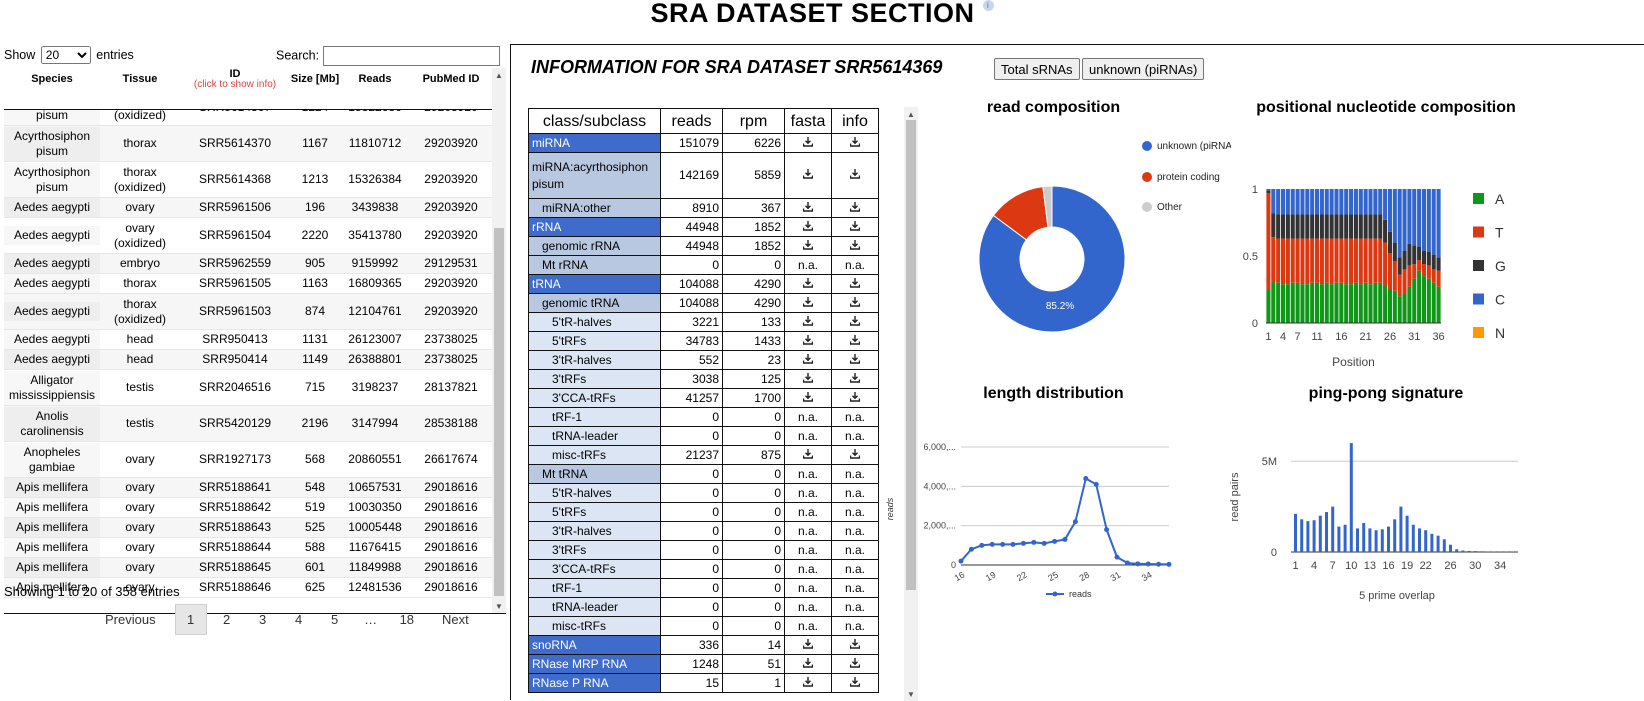  I want to click on cell-id: SRR5614367, so click(235, 113).